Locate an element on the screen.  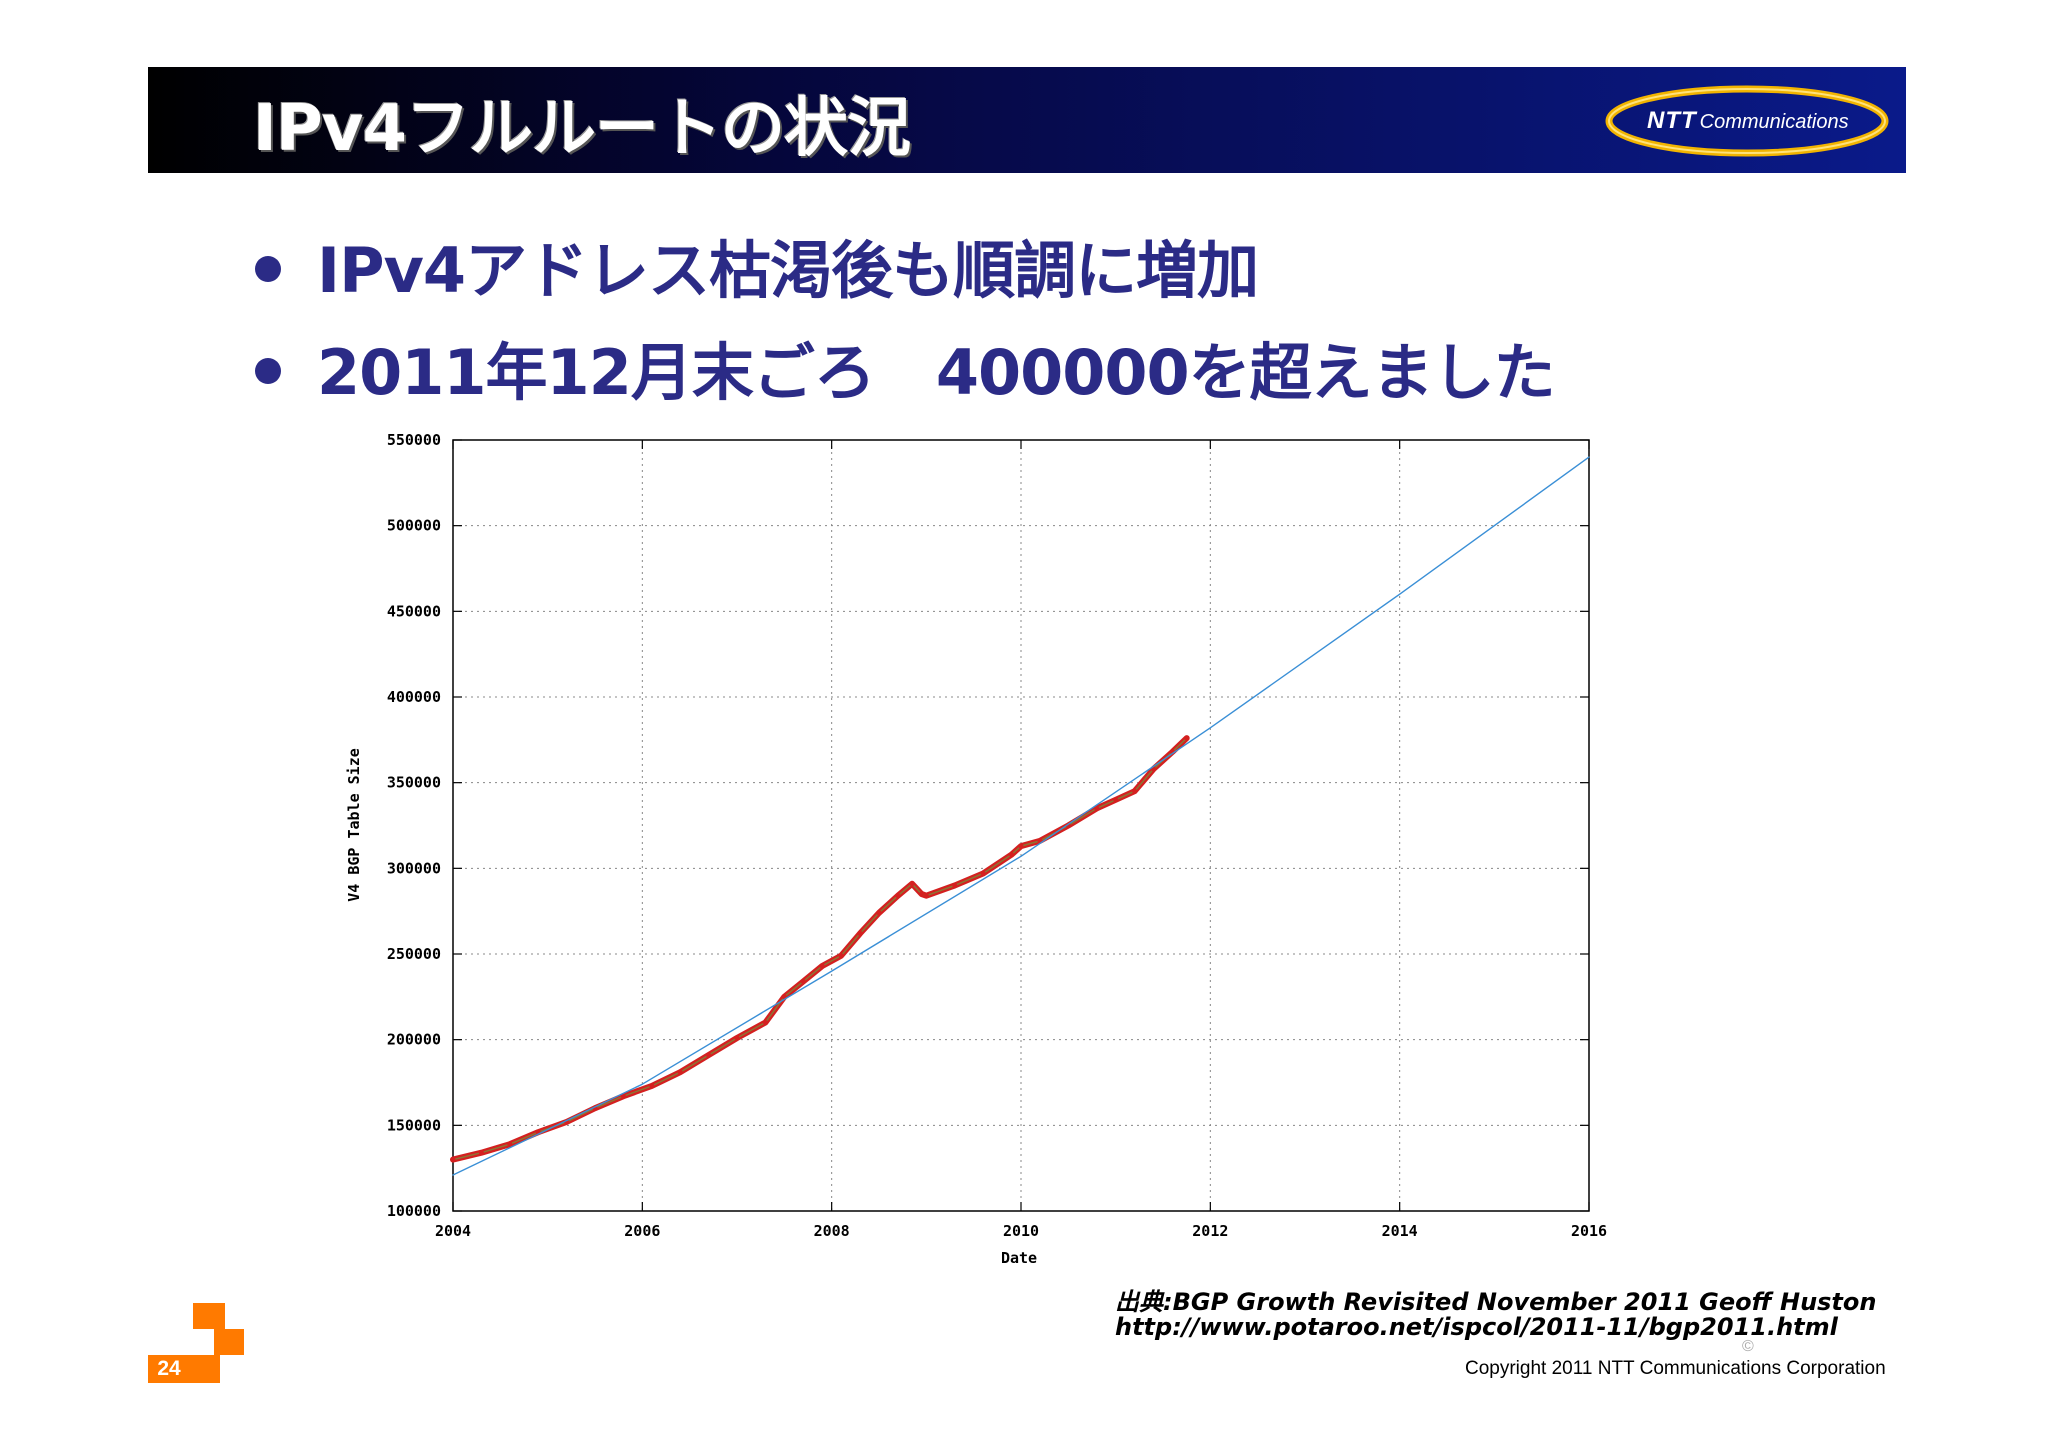
x-axis-label: Date is located at coordinates (1019, 1258).